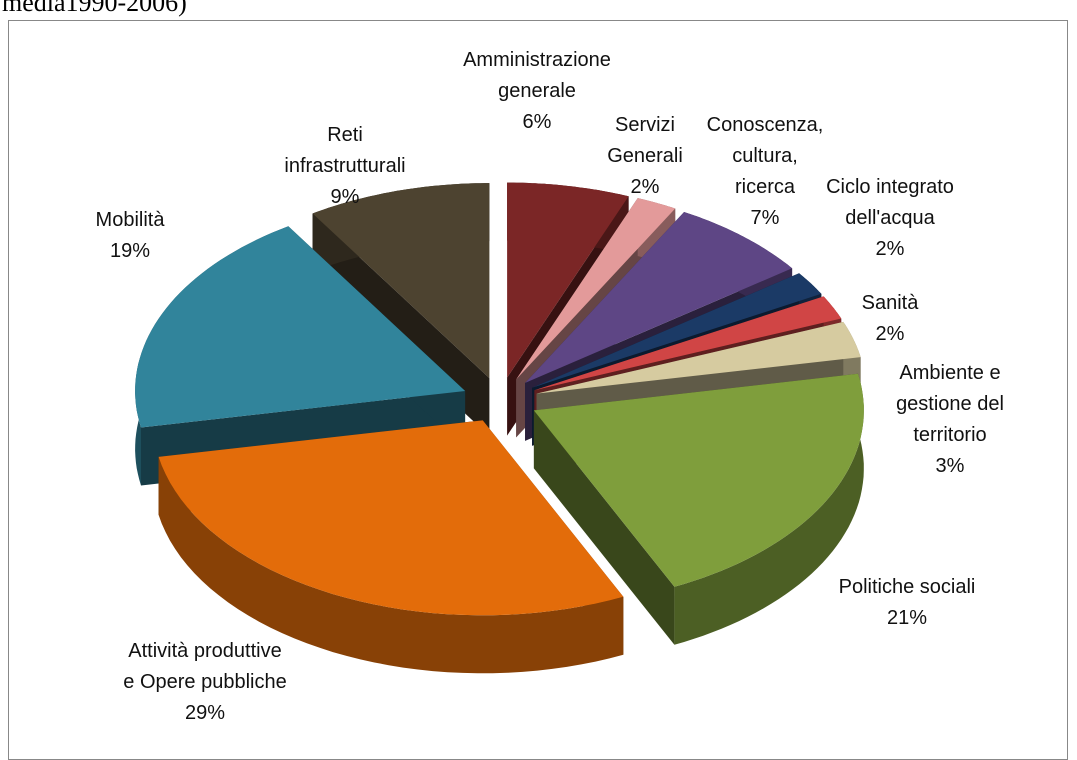 Image resolution: width=1077 pixels, height=760 pixels. What do you see at coordinates (94, 8) in the screenshot?
I see `caption: media1990-2006)` at bounding box center [94, 8].